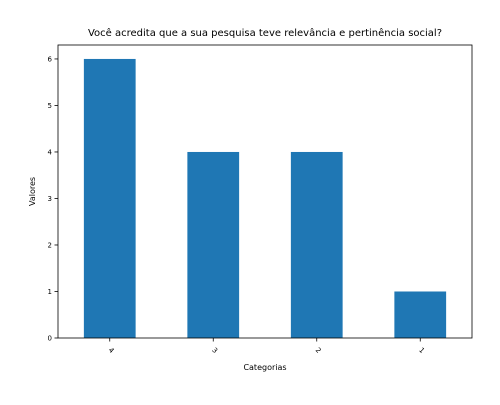 The height and width of the screenshot is (405, 500). I want to click on y-tick-label: 4, so click(50, 152).